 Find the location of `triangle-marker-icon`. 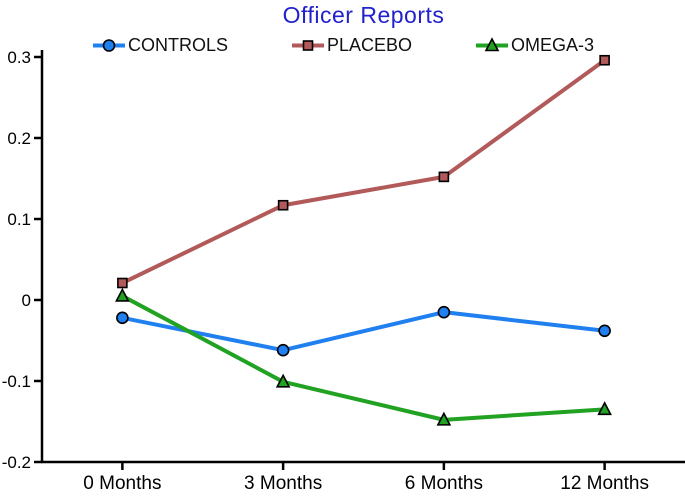

triangle-marker-icon is located at coordinates (492, 44).